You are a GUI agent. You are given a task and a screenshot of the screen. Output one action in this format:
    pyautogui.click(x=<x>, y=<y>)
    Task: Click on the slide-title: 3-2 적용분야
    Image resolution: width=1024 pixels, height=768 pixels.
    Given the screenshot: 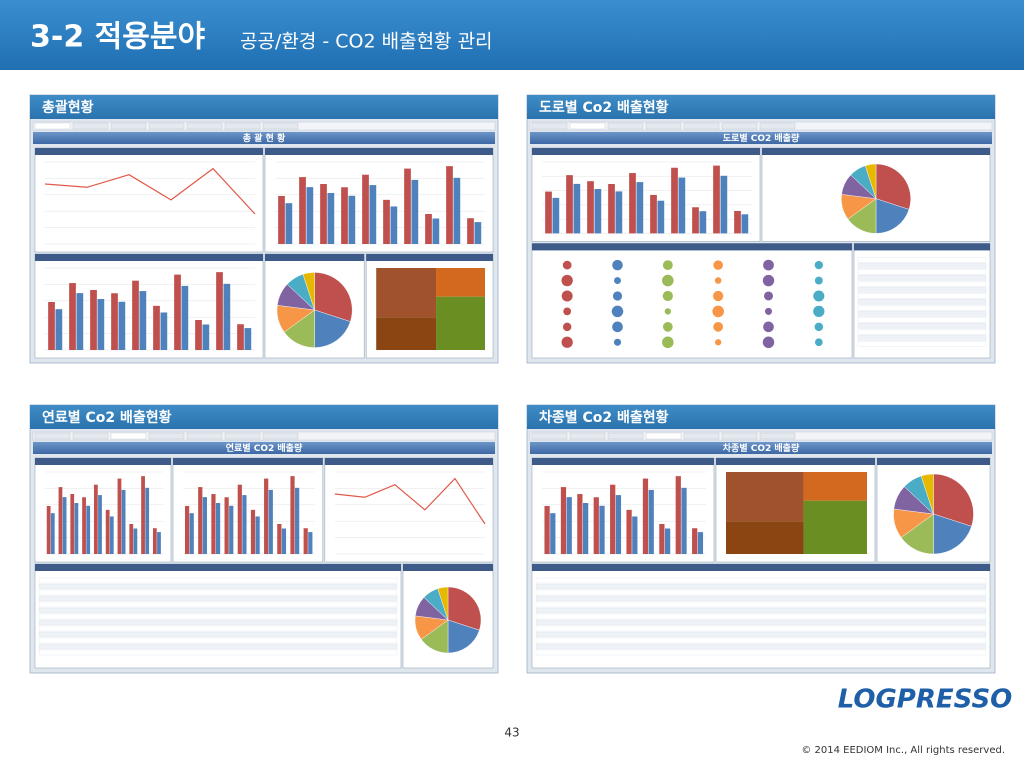 What is the action you would take?
    pyautogui.click(x=117, y=37)
    